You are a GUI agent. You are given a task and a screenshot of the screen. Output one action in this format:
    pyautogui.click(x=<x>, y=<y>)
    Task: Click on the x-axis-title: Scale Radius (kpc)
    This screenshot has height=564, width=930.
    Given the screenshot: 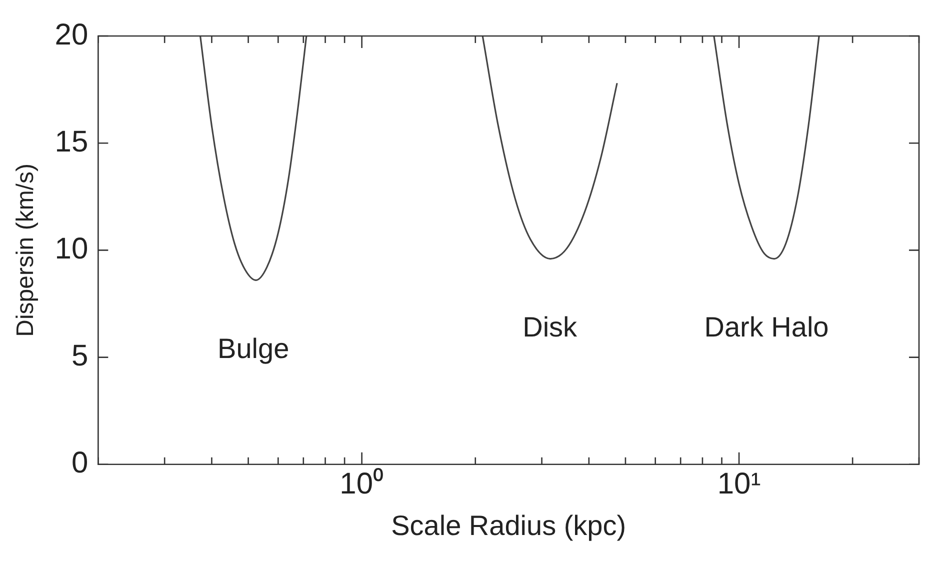 What is the action you would take?
    pyautogui.click(x=508, y=525)
    